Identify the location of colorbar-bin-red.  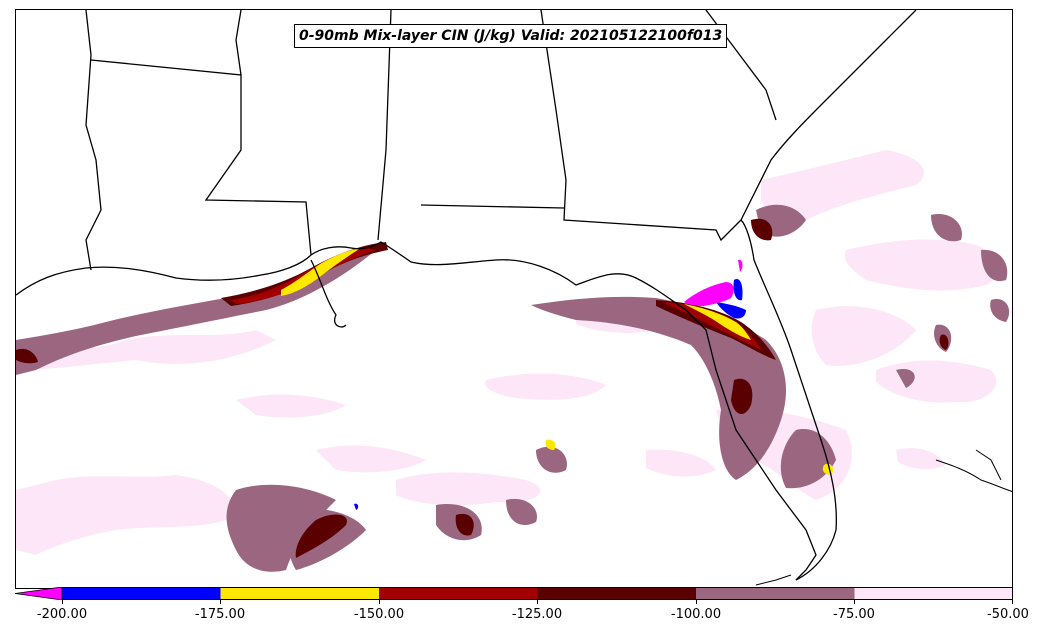
(458, 593).